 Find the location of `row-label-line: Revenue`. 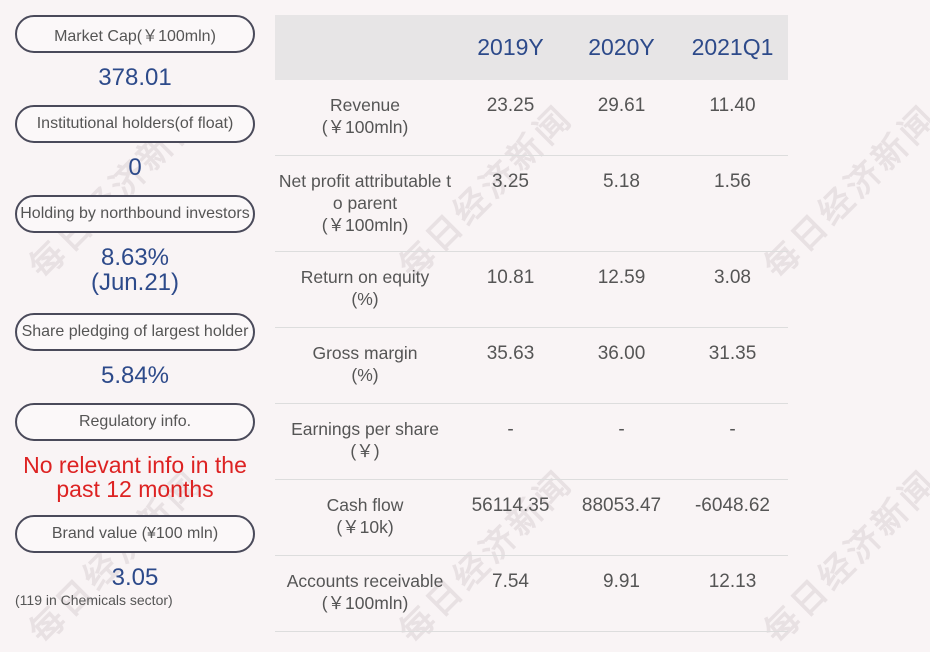

row-label-line: Revenue is located at coordinates (365, 105).